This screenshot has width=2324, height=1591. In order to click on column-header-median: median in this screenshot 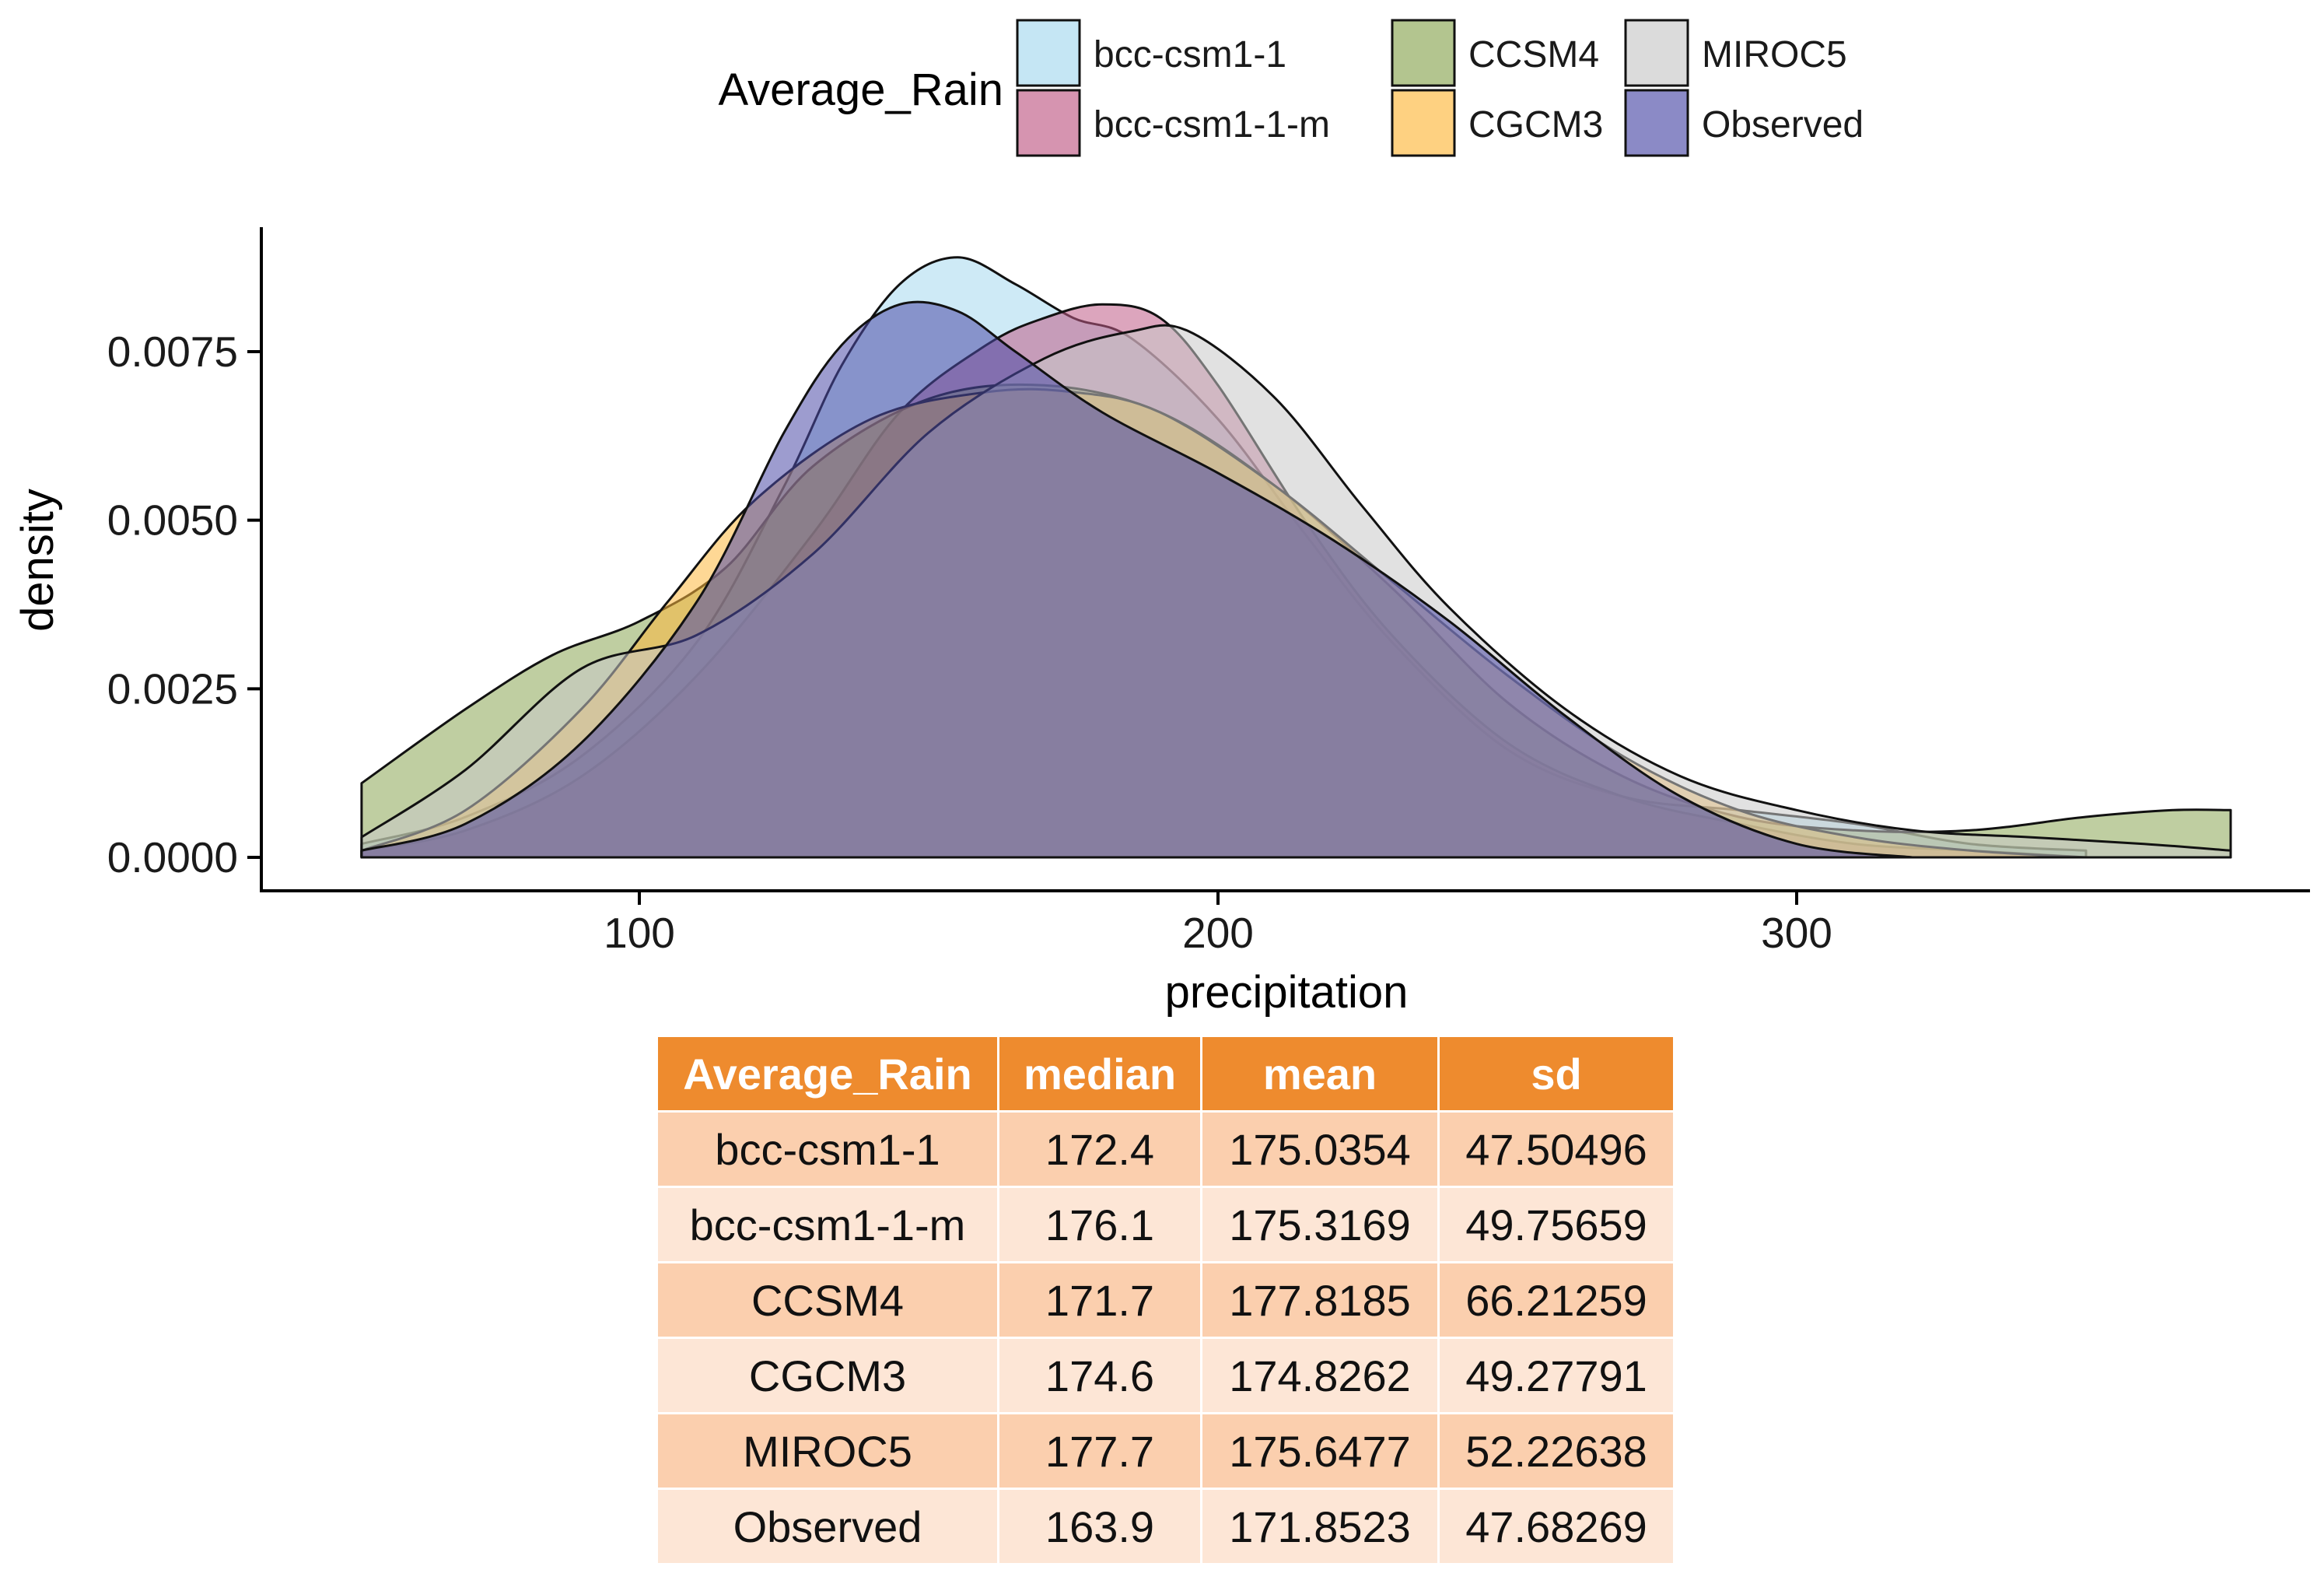, I will do `click(1100, 1074)`.